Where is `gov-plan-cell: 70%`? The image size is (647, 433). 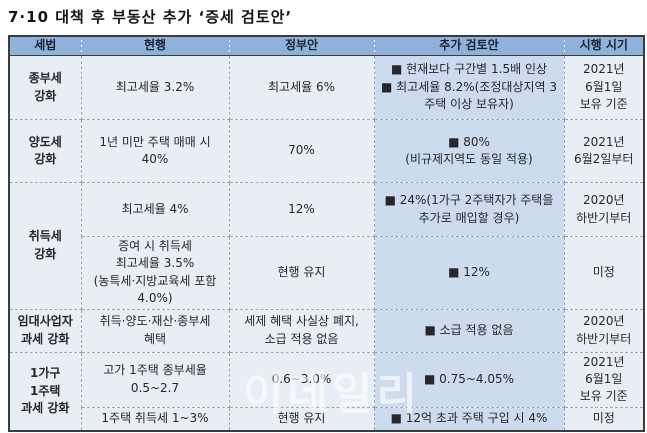 gov-plan-cell: 70% is located at coordinates (301, 151).